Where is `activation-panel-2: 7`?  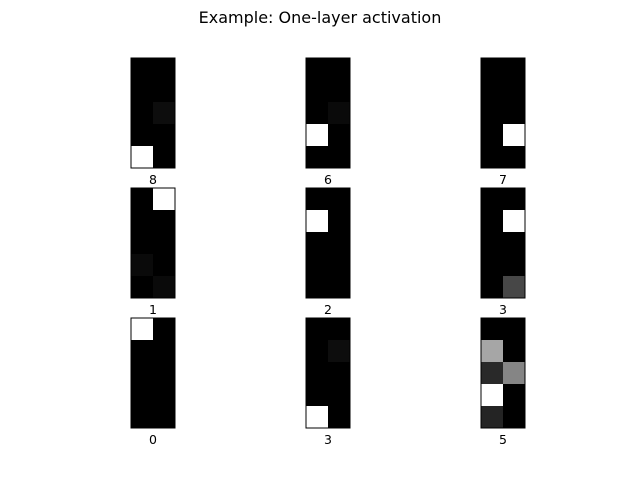 activation-panel-2: 7 is located at coordinates (503, 122).